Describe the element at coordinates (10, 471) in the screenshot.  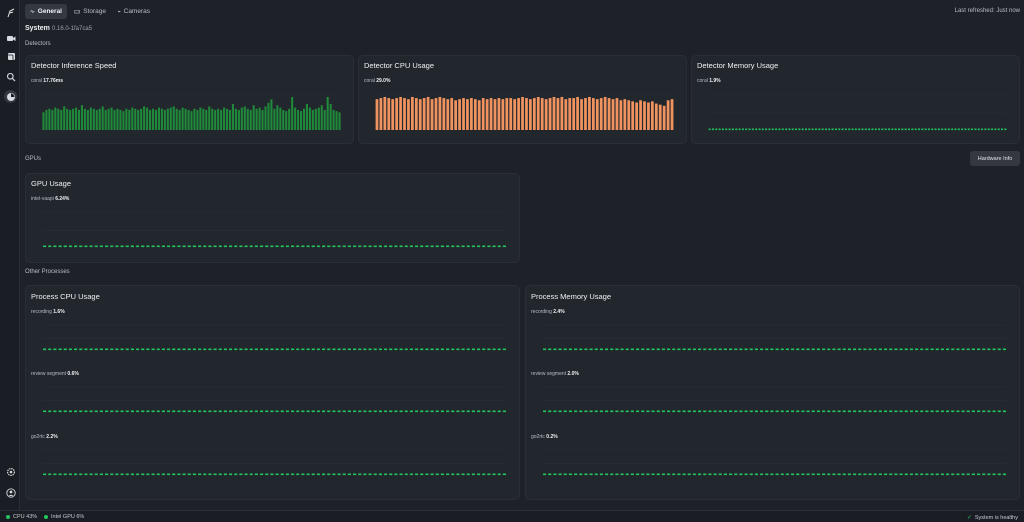
I see `settings-gear-icon` at that location.